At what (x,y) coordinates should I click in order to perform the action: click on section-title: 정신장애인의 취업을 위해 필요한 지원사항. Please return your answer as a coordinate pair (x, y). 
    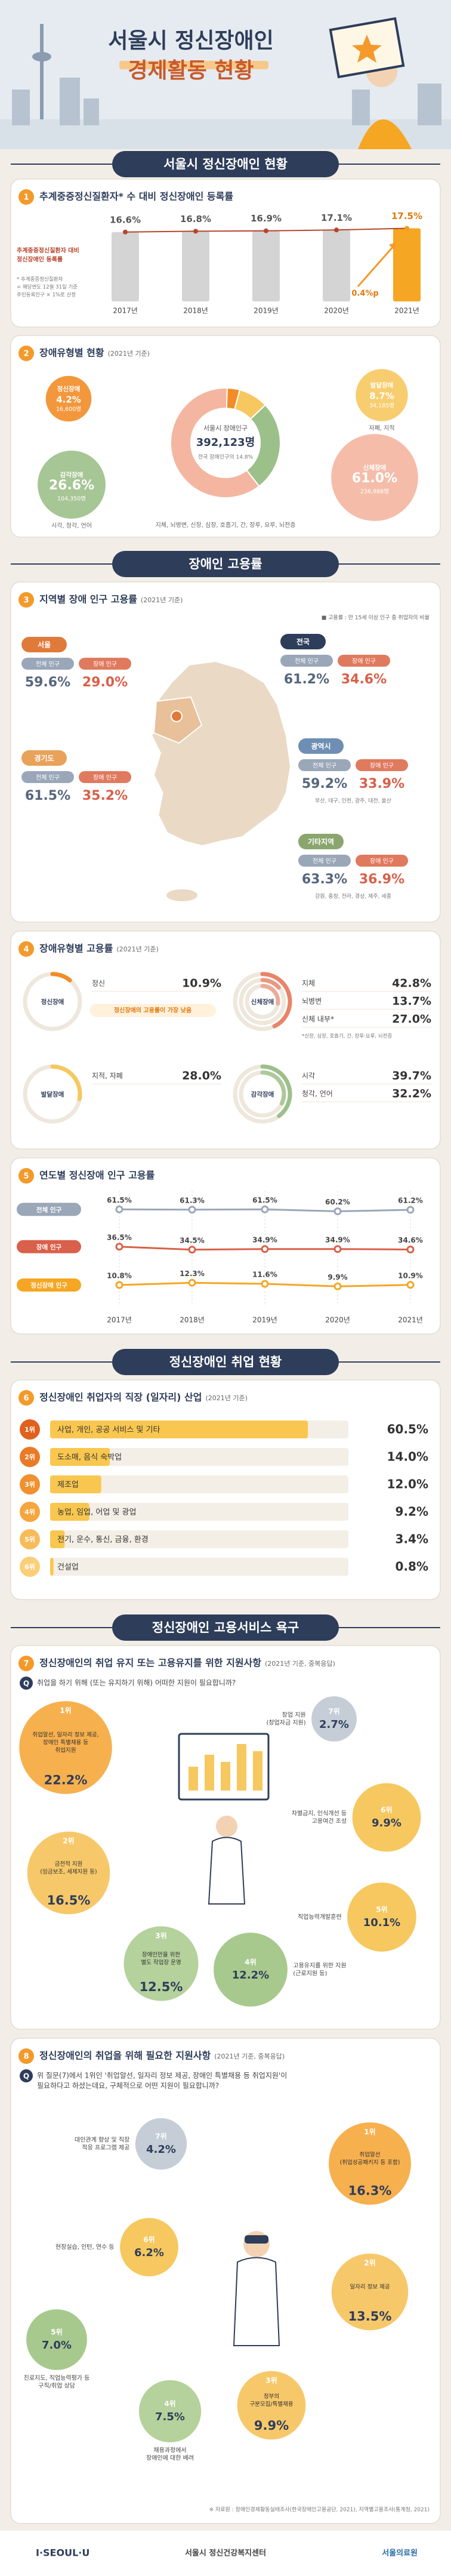
    Looking at the image, I should click on (125, 2056).